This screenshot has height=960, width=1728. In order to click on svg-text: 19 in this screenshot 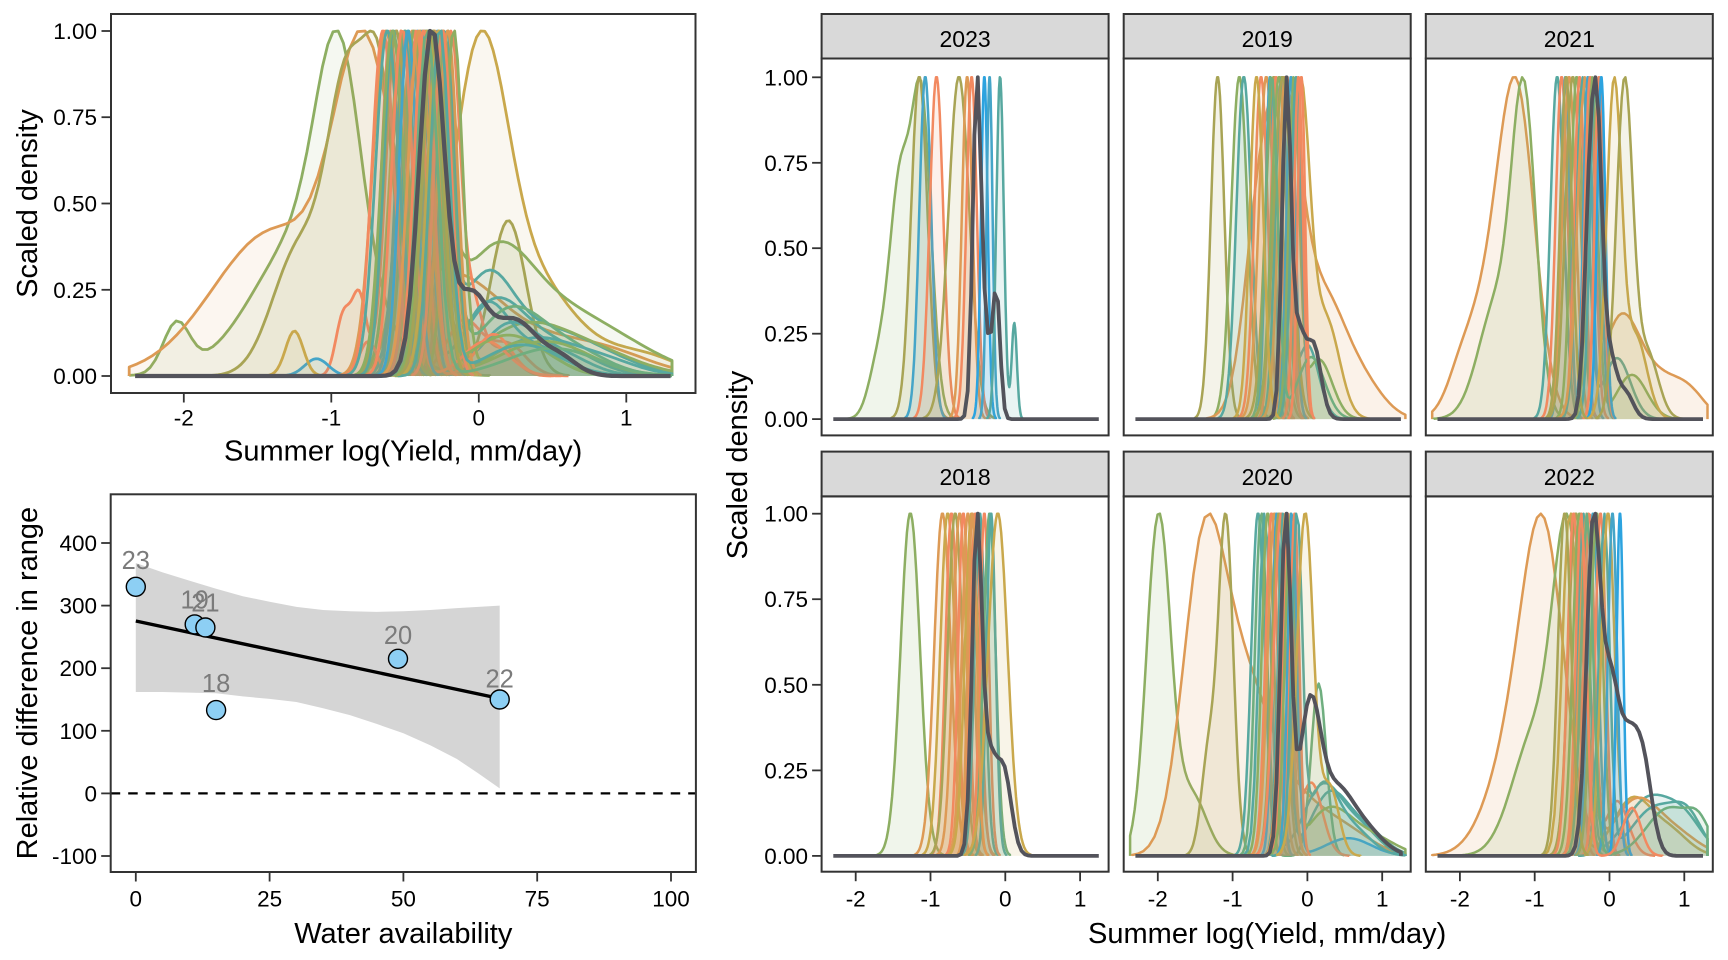, I will do `click(195, 600)`.